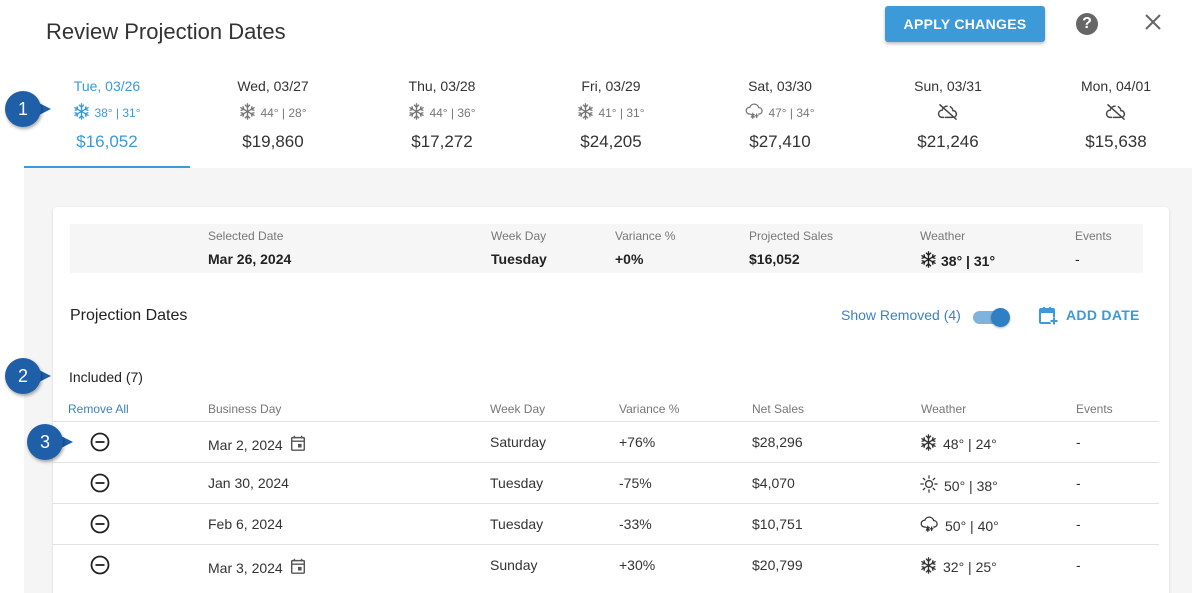 The height and width of the screenshot is (593, 1192). What do you see at coordinates (943, 236) in the screenshot?
I see `summary-label: Weather` at bounding box center [943, 236].